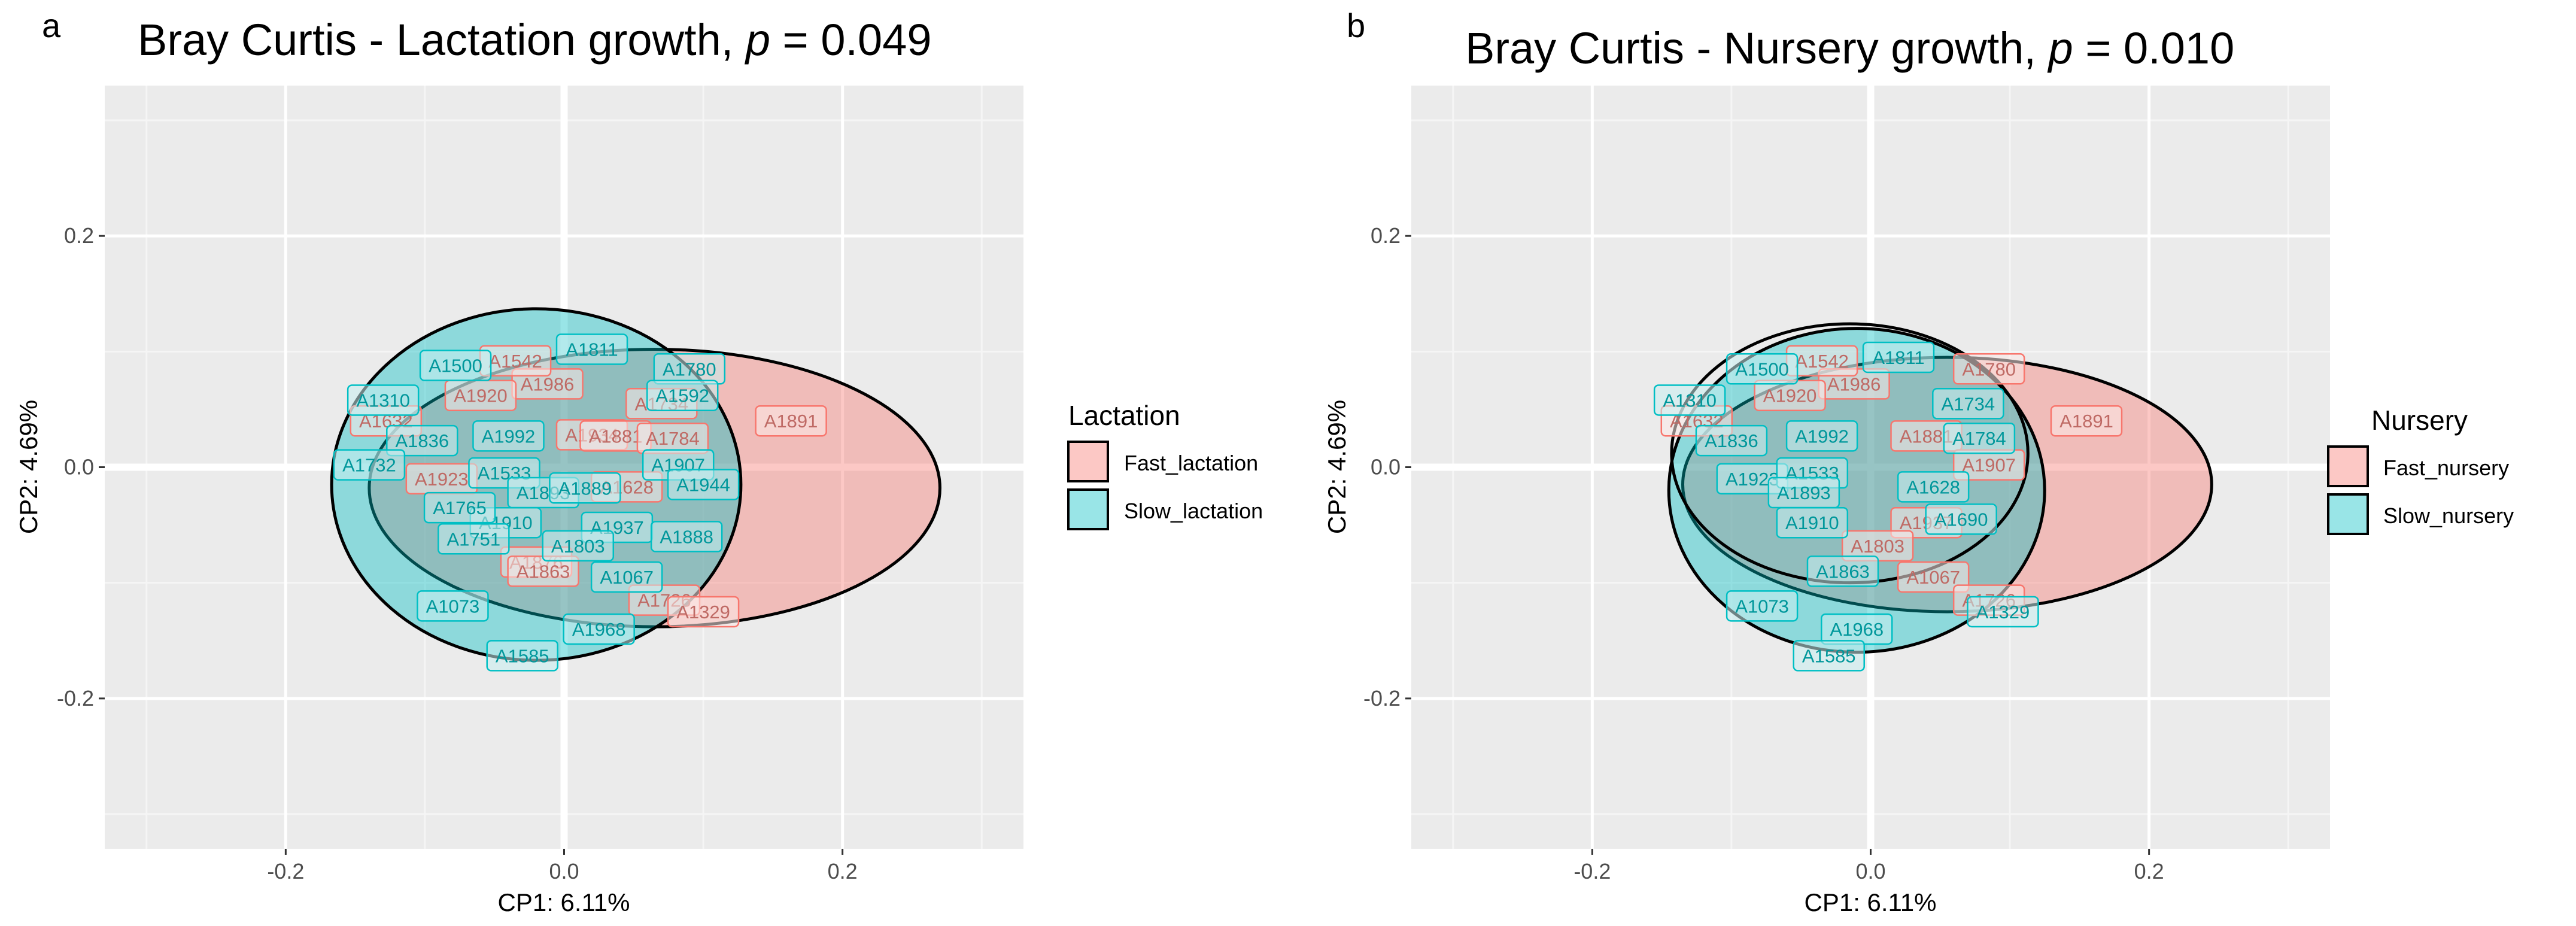 The height and width of the screenshot is (926, 2576). Describe the element at coordinates (1804, 492) in the screenshot. I see `point-label: A1893` at that location.